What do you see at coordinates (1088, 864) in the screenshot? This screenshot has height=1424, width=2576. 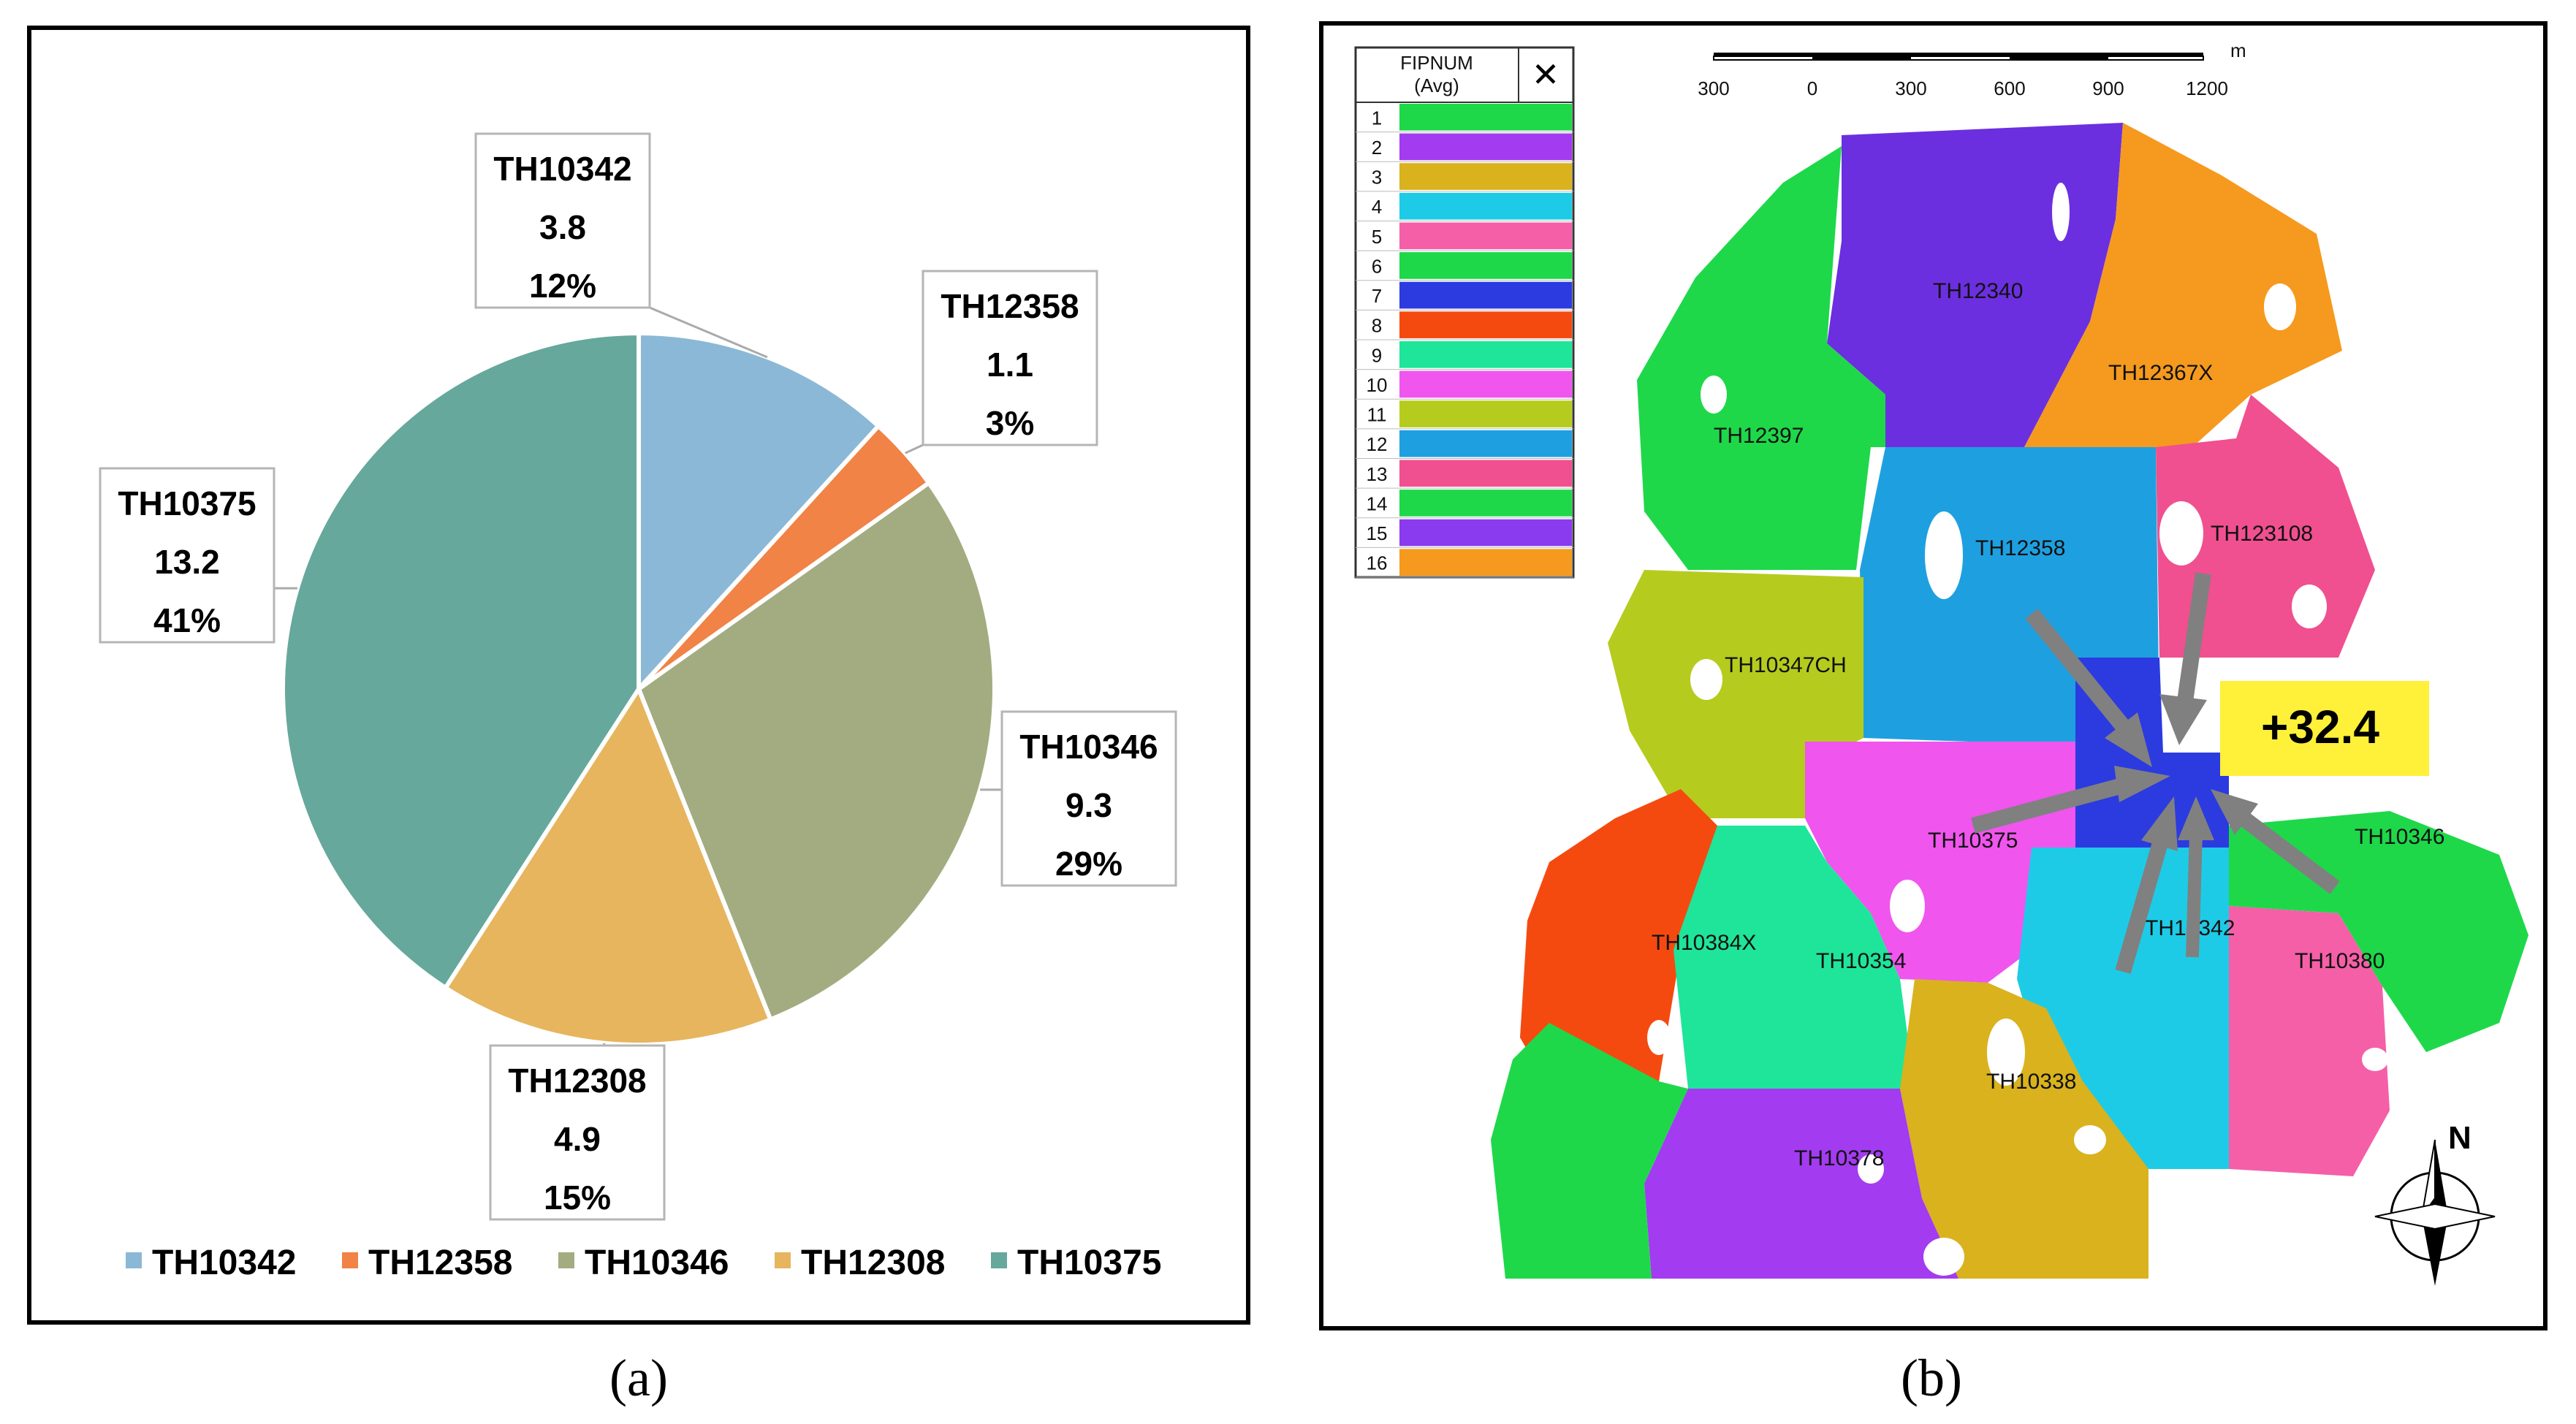 I see `callout-percent: 29%` at bounding box center [1088, 864].